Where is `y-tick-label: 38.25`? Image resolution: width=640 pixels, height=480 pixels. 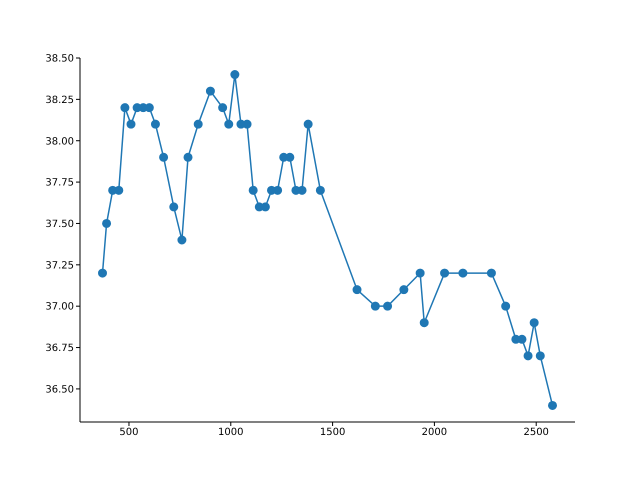 y-tick-label: 38.25 is located at coordinates (59, 100).